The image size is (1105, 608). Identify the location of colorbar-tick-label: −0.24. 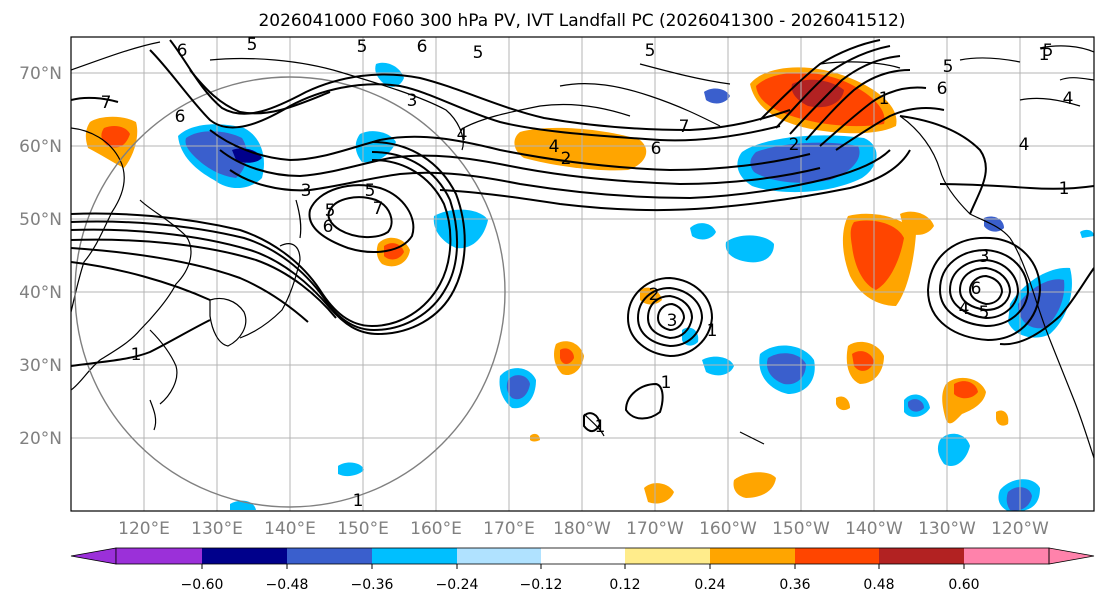
(457, 585).